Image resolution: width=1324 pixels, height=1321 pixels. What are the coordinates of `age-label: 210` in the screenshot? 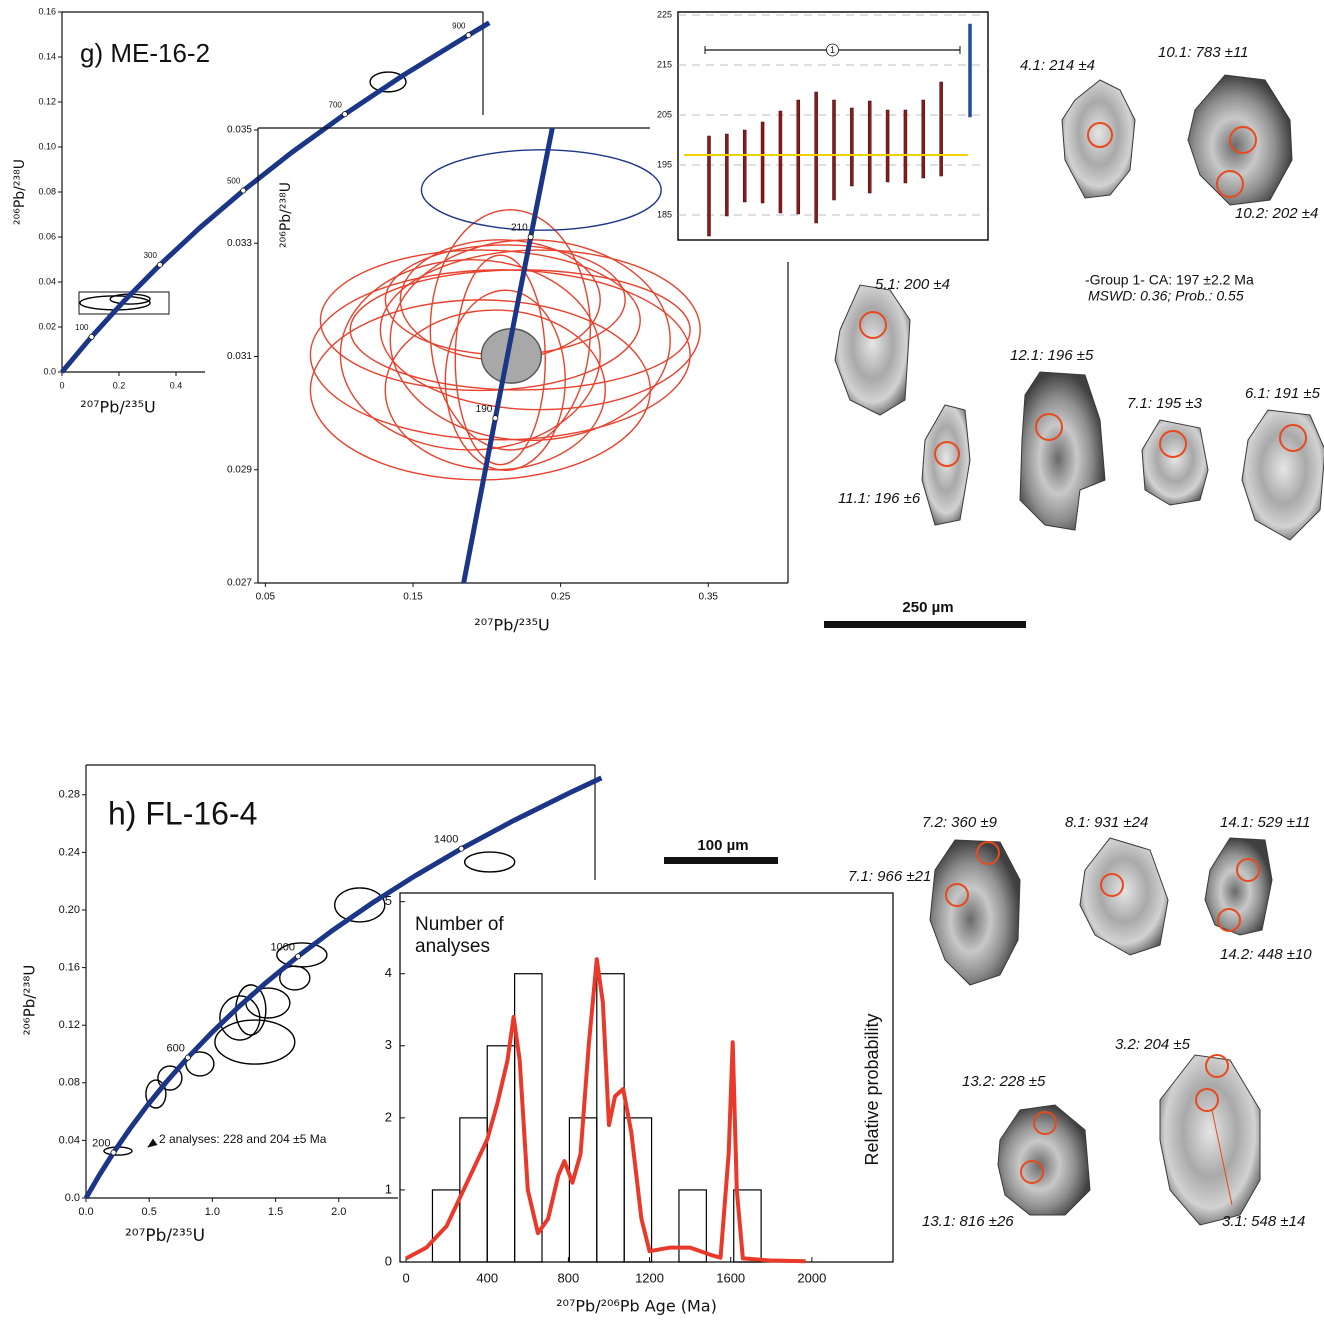 It's located at (519, 228).